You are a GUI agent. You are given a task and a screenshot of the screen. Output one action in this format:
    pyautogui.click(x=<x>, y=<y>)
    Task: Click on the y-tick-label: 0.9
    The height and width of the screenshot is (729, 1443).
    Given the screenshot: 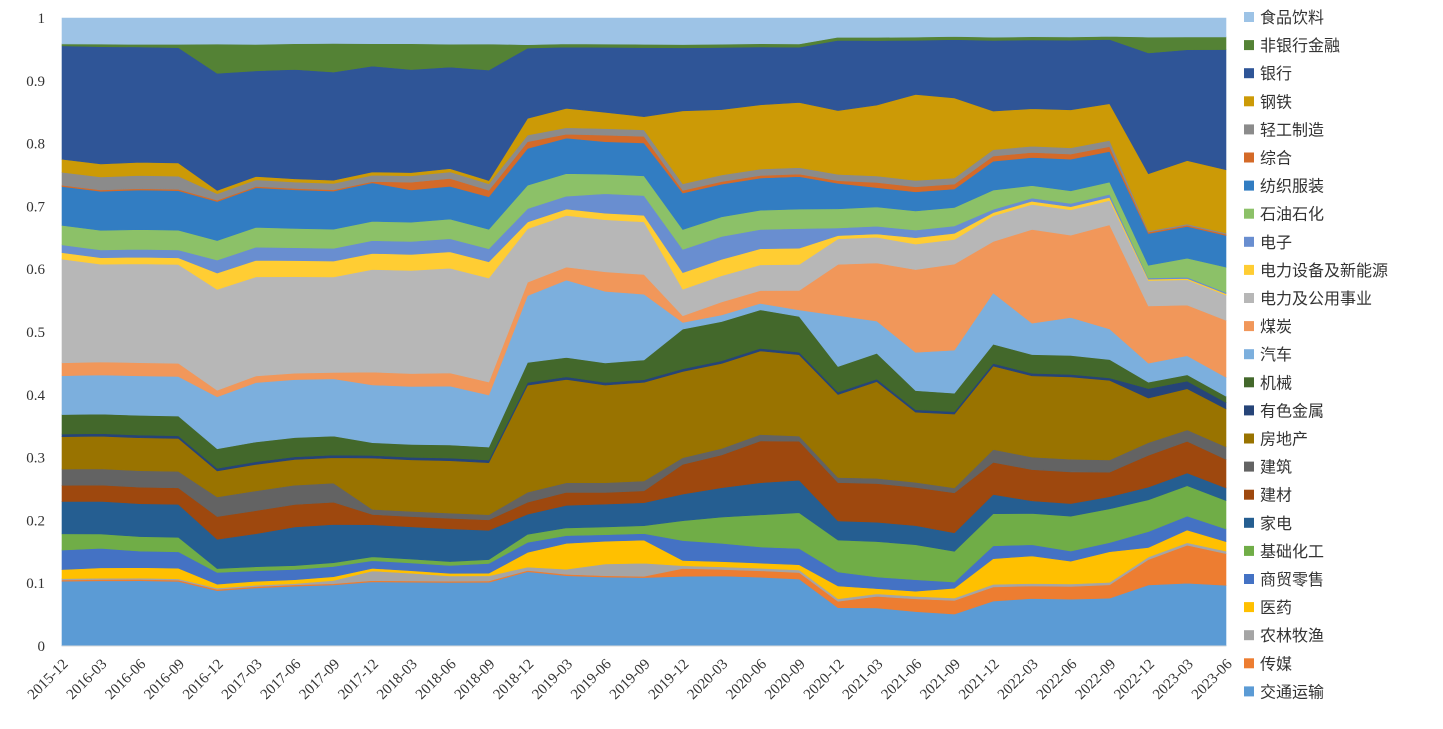 What is the action you would take?
    pyautogui.click(x=35, y=82)
    